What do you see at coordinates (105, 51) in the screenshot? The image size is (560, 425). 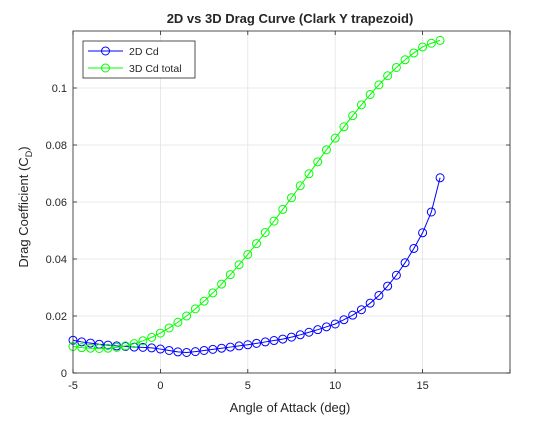 I see `legend-marker-2d` at bounding box center [105, 51].